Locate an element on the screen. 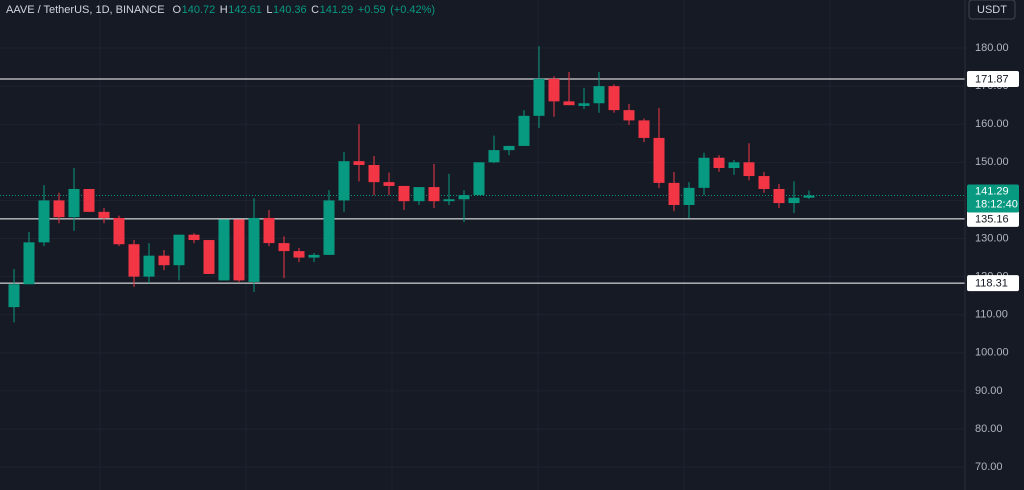  legend-change-pct: (+0.42%) is located at coordinates (412, 10).